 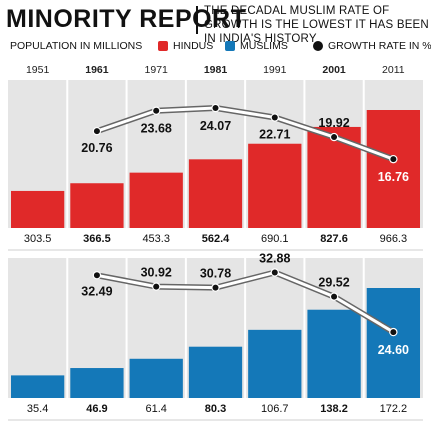 What do you see at coordinates (126, 19) in the screenshot?
I see `chart-title: MINORITY REPORT` at bounding box center [126, 19].